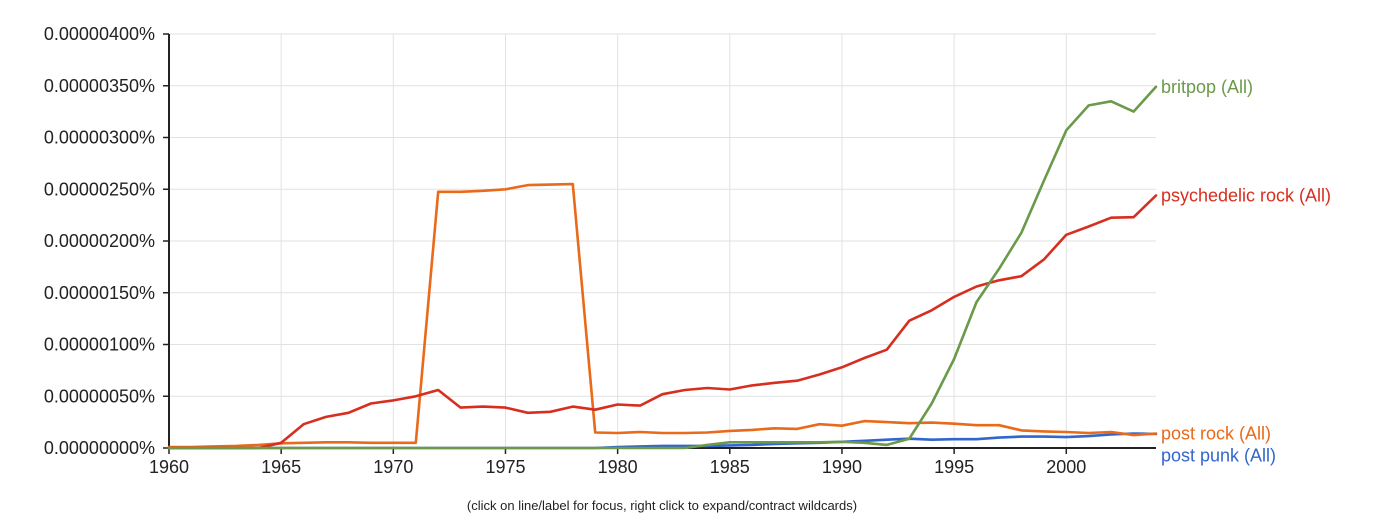 This screenshot has width=1380, height=520. Describe the element at coordinates (618, 467) in the screenshot. I see `x-tick-label: 1980` at that location.